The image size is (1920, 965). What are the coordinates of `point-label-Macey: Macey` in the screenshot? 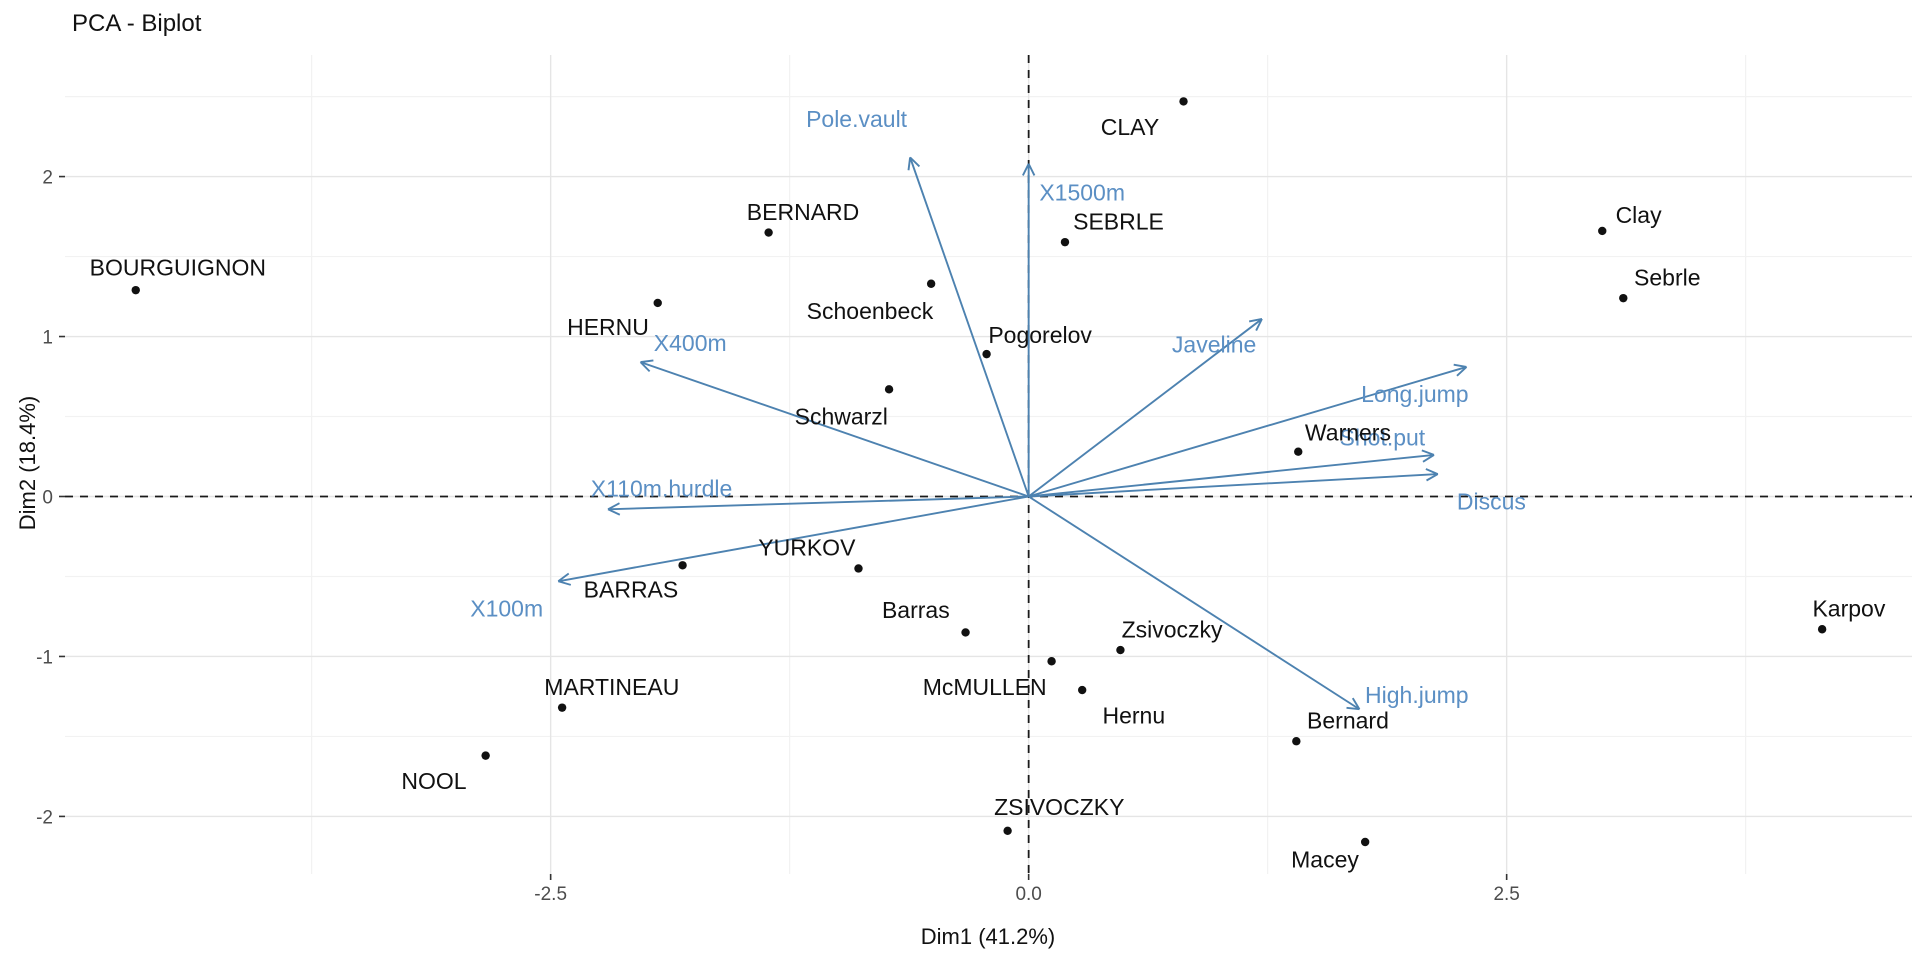 It's located at (1325, 860).